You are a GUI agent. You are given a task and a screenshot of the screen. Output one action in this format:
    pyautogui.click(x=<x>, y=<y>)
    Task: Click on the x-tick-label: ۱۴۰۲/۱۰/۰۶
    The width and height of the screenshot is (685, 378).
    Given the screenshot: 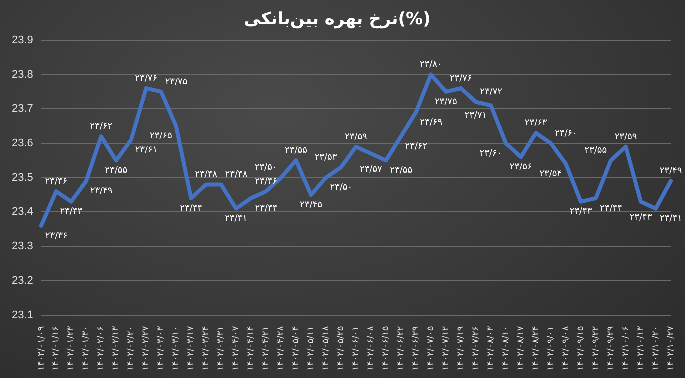 What is the action you would take?
    pyautogui.click(x=626, y=349)
    